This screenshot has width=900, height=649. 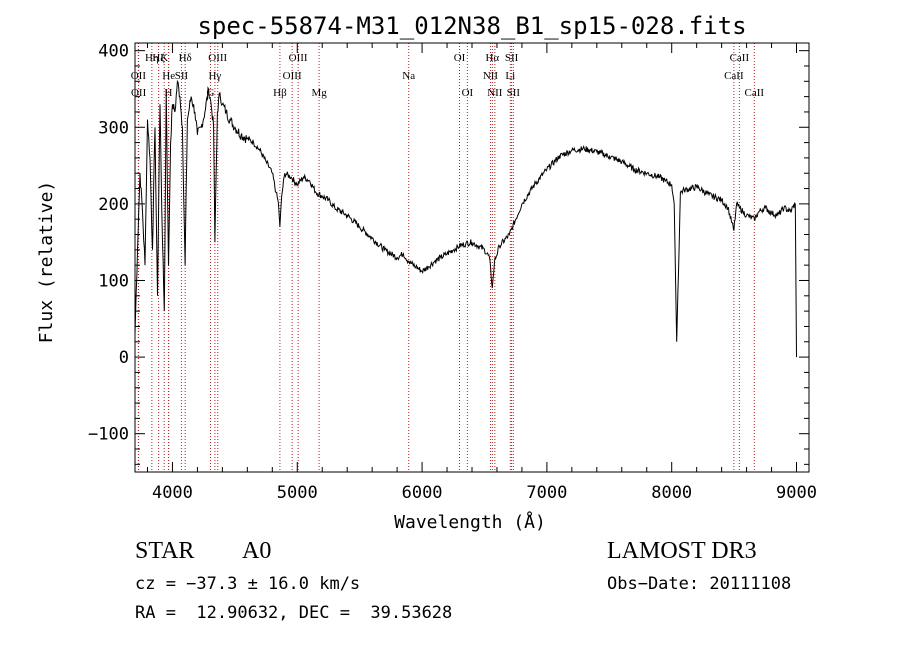 I want to click on x-axis-label: Wavelength (Å), so click(x=470, y=522).